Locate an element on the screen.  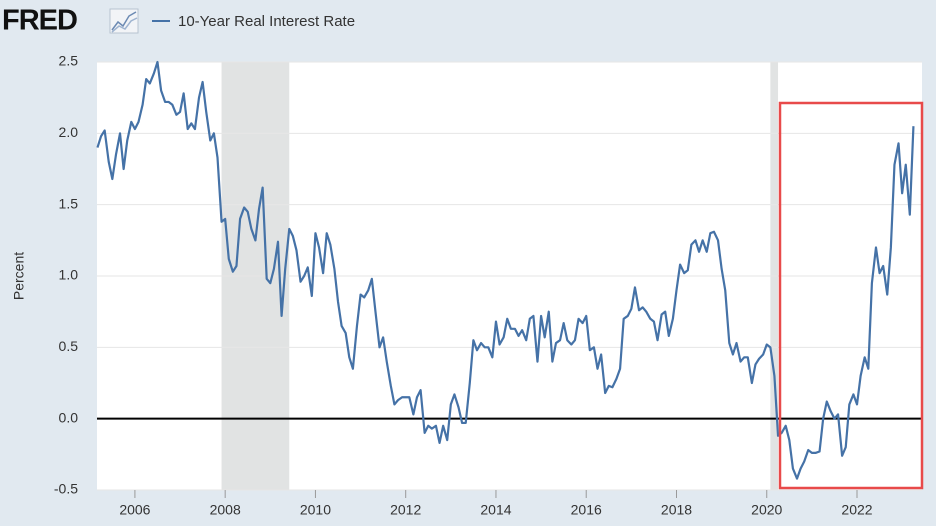
y-tick-label: 2.0 is located at coordinates (69, 132).